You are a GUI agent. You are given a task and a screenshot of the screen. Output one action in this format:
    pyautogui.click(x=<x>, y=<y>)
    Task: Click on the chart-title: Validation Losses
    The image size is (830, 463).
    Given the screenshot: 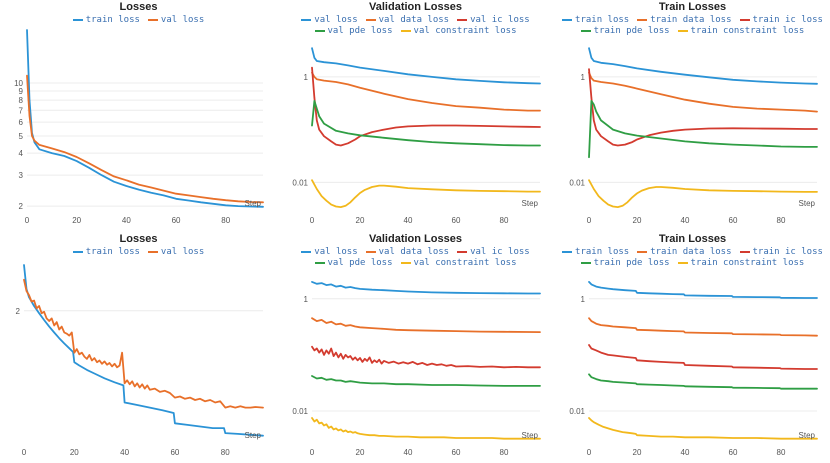 What is the action you would take?
    pyautogui.click(x=415, y=7)
    